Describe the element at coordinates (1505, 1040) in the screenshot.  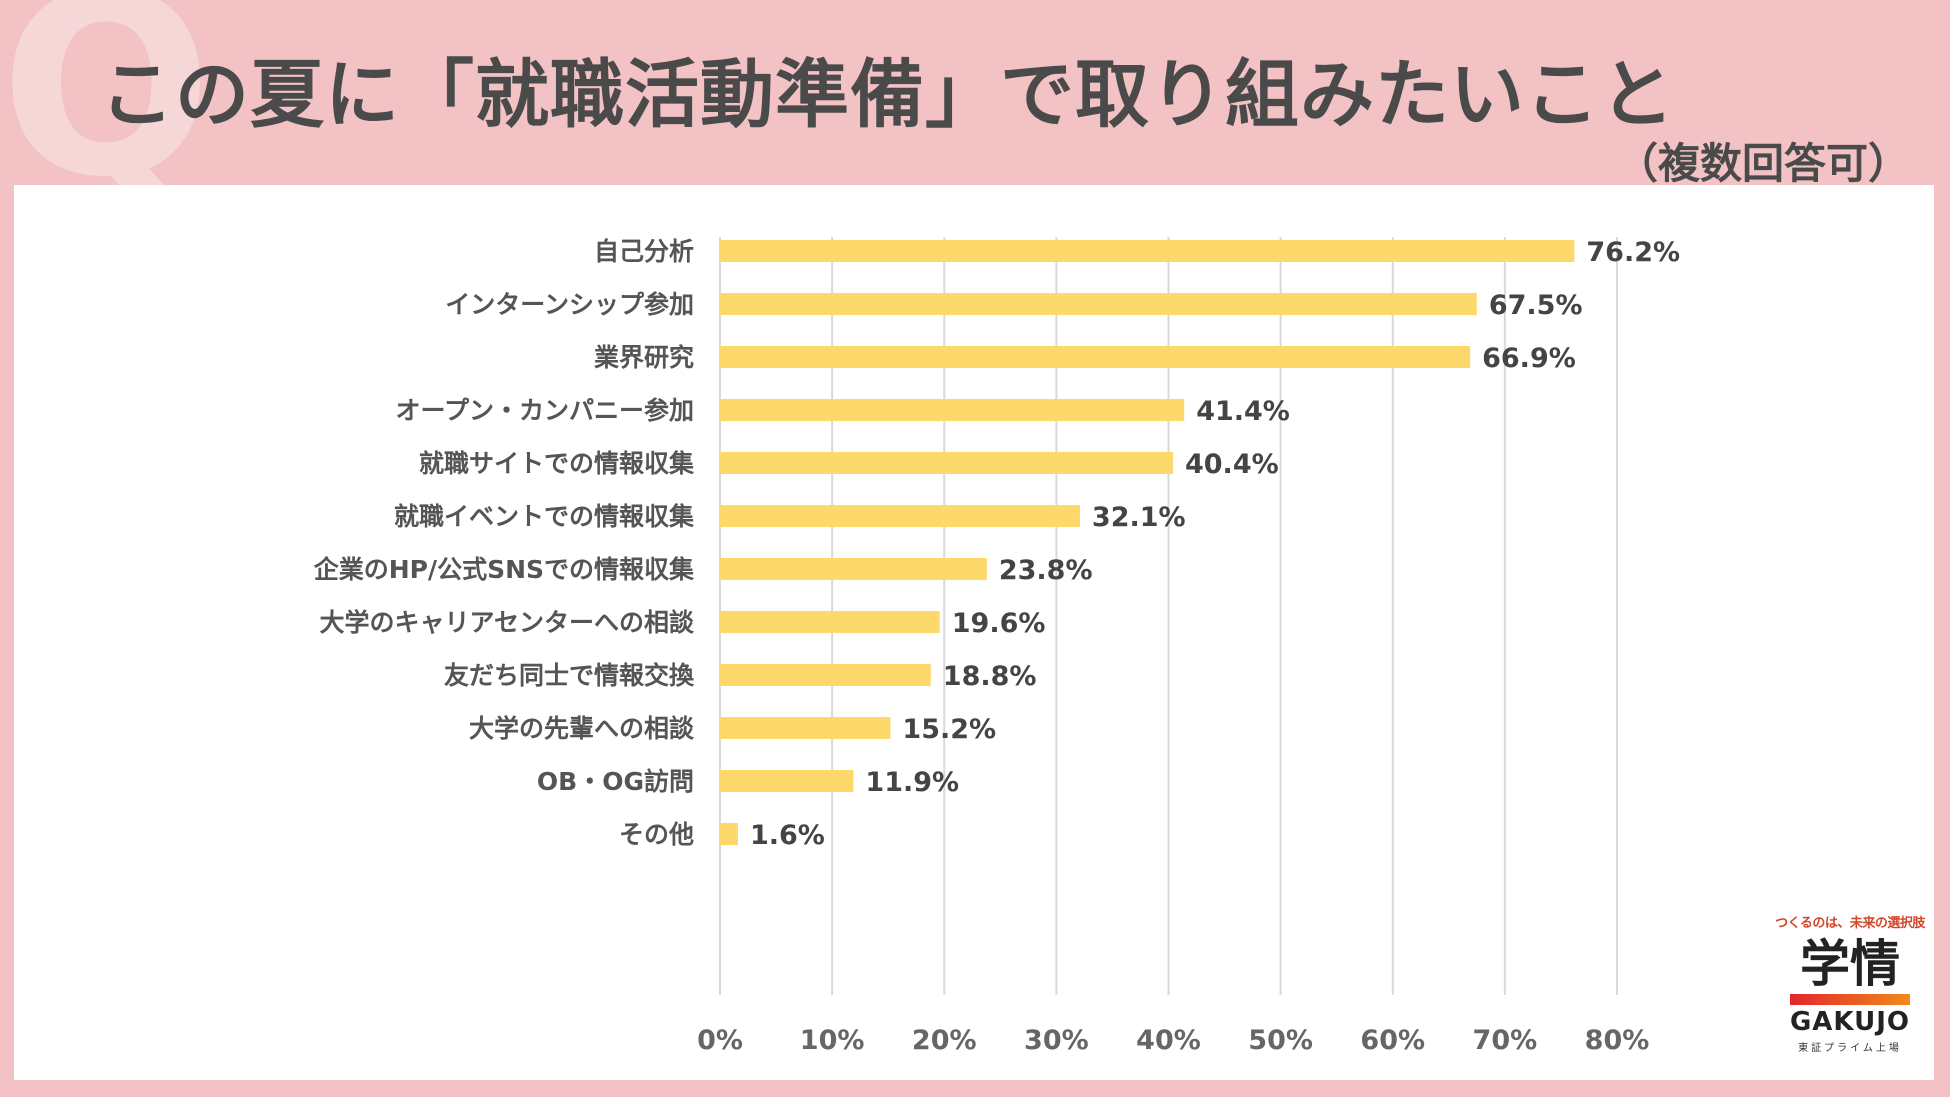
I see `x-tick-label: 70%` at that location.